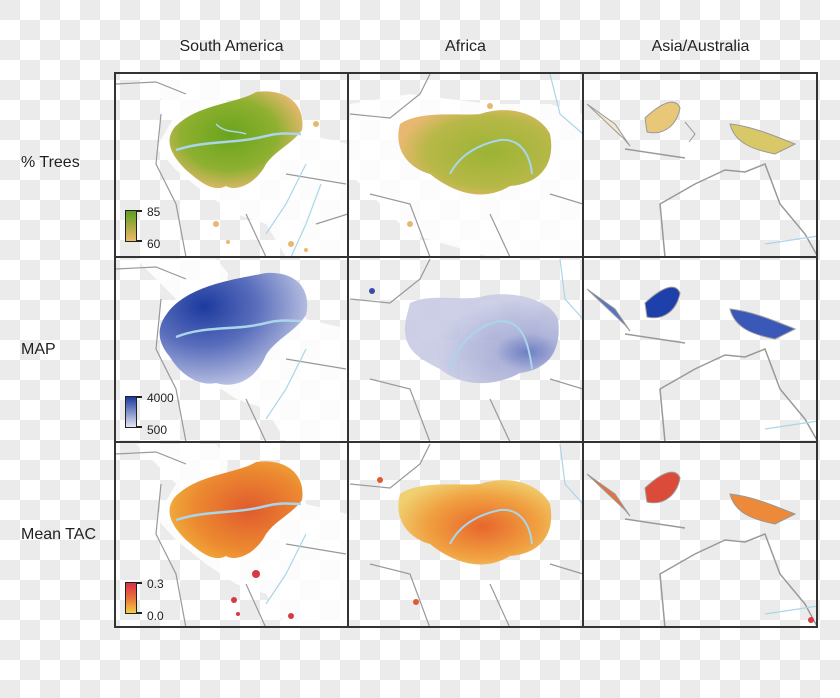 The image size is (840, 698). What do you see at coordinates (131, 226) in the screenshot?
I see `colorbar-trees` at bounding box center [131, 226].